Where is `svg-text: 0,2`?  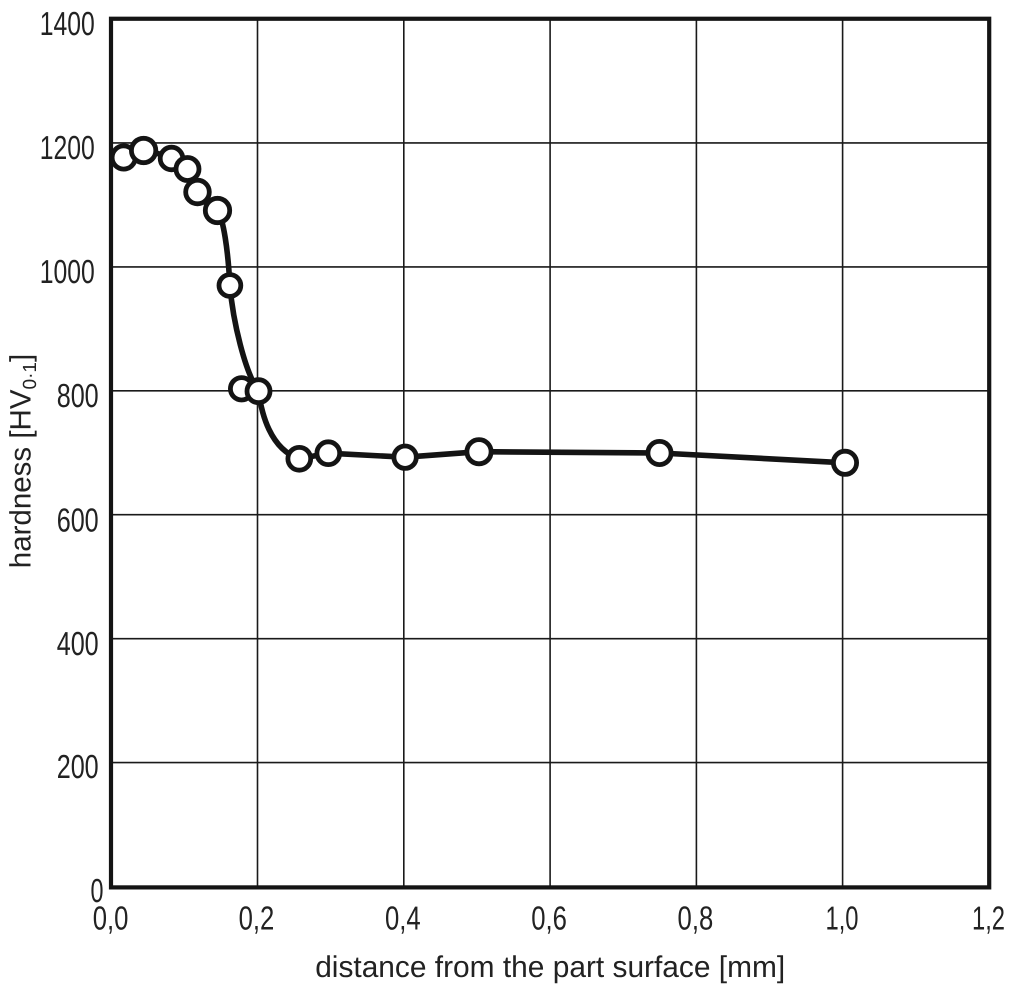 svg-text: 0,2 is located at coordinates (257, 919).